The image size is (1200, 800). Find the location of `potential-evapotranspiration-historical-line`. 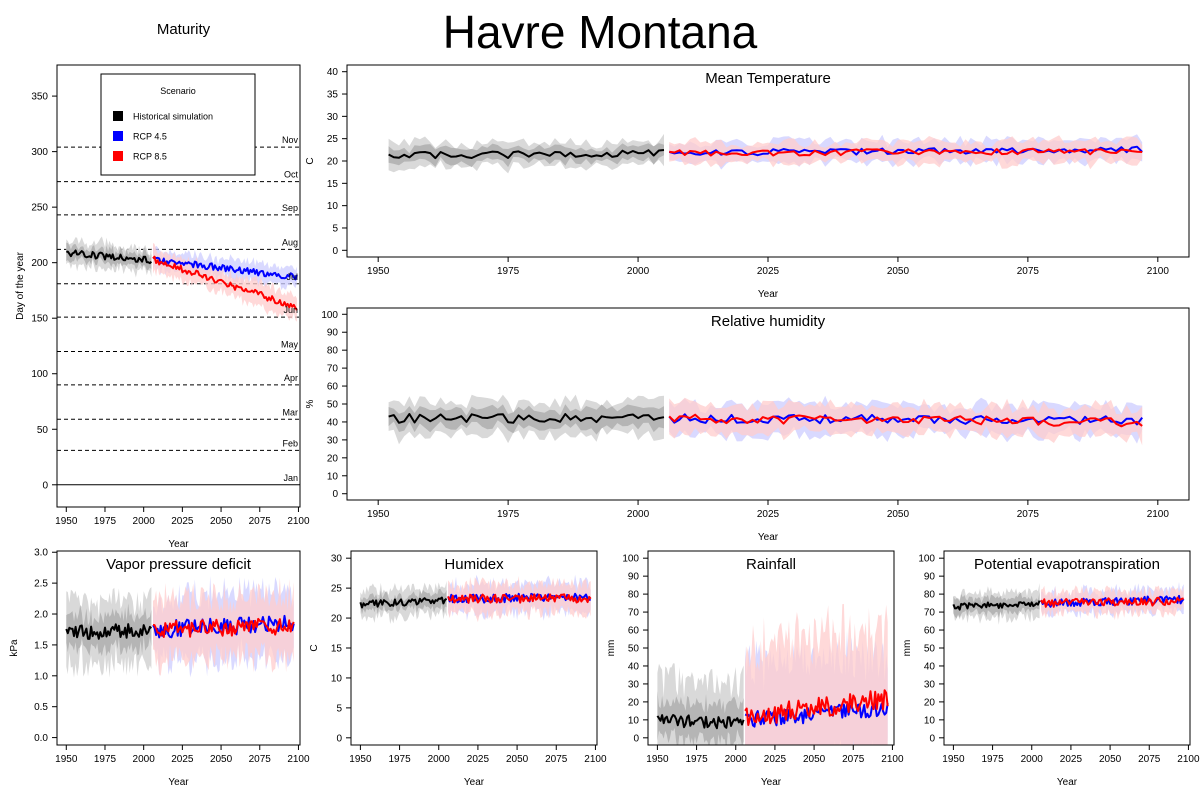

potential-evapotranspiration-historical-line is located at coordinates (996, 605).